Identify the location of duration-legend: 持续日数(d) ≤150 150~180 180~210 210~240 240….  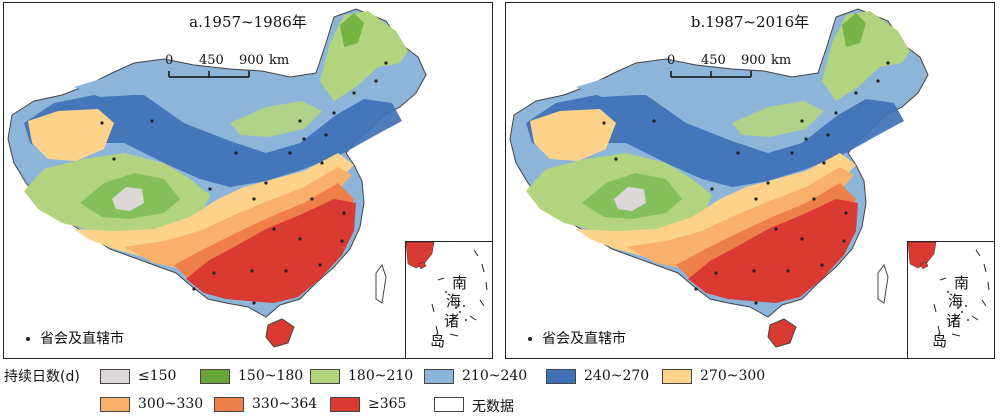
(385, 391).